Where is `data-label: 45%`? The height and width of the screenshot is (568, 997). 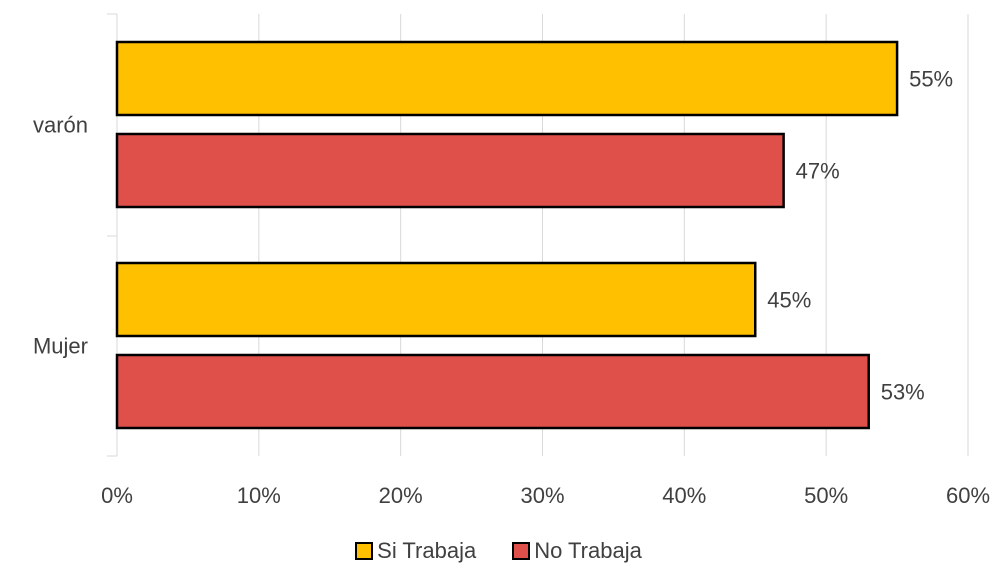
data-label: 45% is located at coordinates (789, 300).